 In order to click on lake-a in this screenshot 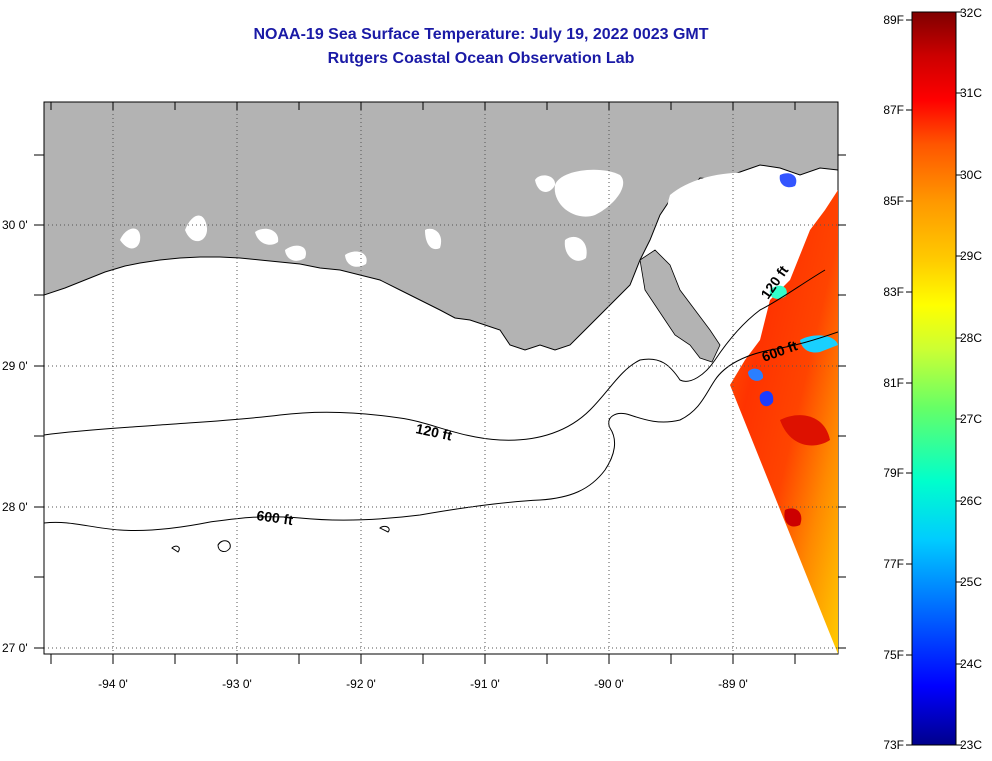, I will do `click(130, 238)`.